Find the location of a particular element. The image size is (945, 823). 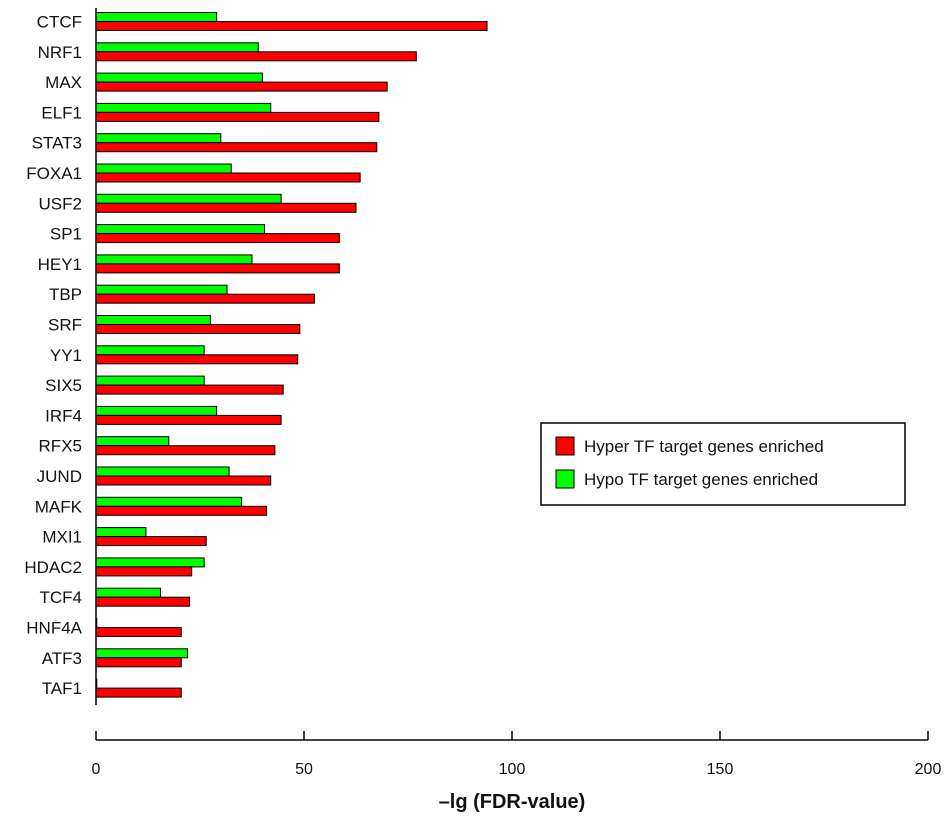

bar-hyper-nrf1 is located at coordinates (256, 56).